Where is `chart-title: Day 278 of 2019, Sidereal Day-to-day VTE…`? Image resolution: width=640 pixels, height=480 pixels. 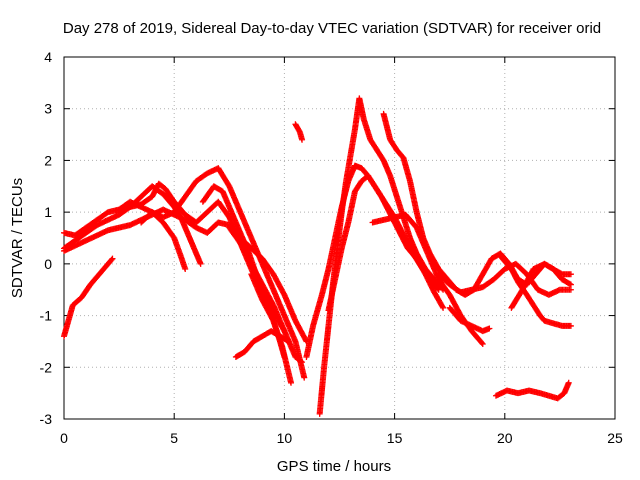
chart-title: Day 278 of 2019, Sidereal Day-to-day VTE… is located at coordinates (332, 28).